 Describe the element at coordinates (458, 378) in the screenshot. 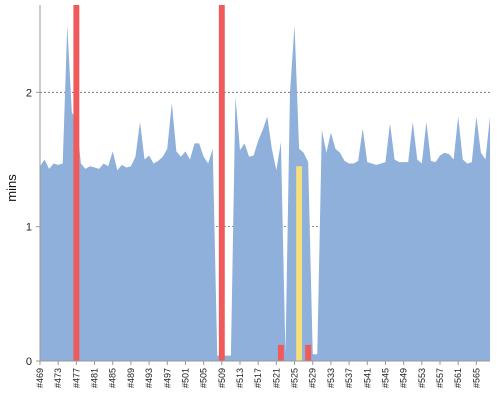

I see `x-tick-label: #561` at that location.